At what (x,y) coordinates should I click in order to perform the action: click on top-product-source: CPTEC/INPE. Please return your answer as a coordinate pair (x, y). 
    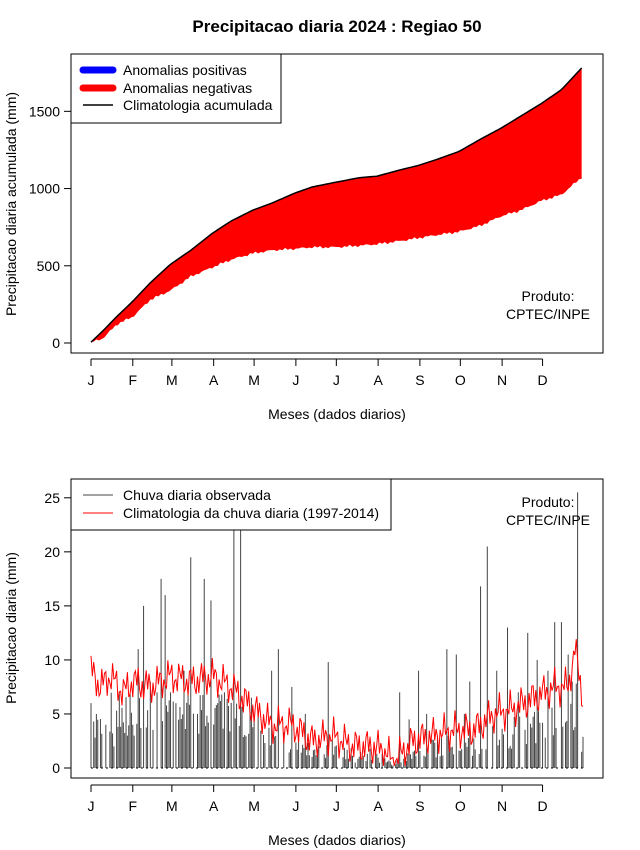
    Looking at the image, I should click on (548, 314).